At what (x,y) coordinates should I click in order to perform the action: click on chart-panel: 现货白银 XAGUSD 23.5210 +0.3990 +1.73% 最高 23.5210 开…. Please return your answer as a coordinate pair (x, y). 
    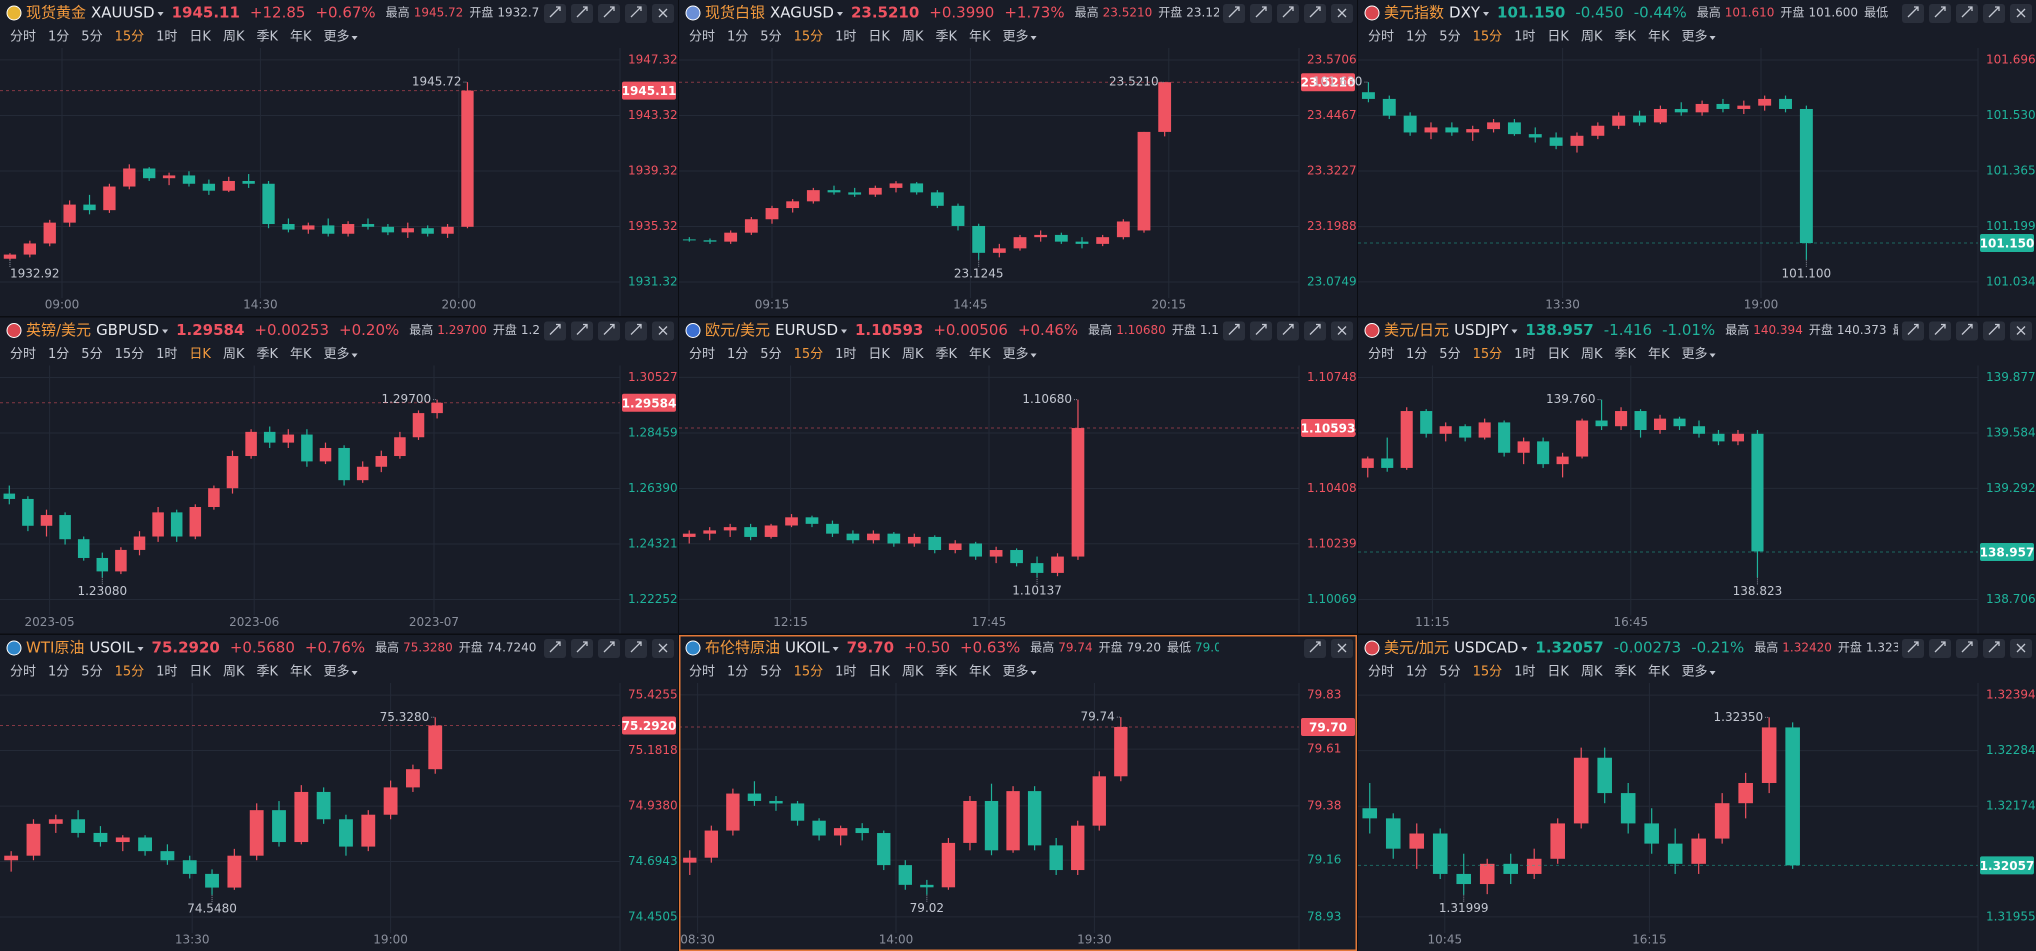
    Looking at the image, I should click on (1018, 158).